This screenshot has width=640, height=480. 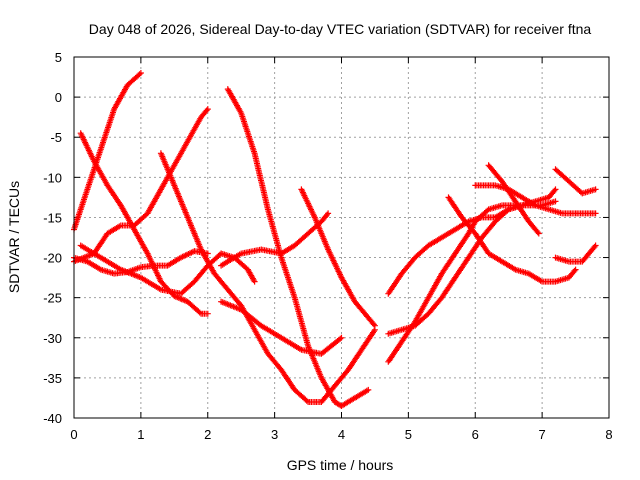 What do you see at coordinates (608, 434) in the screenshot?
I see `x-tick-label: 8` at bounding box center [608, 434].